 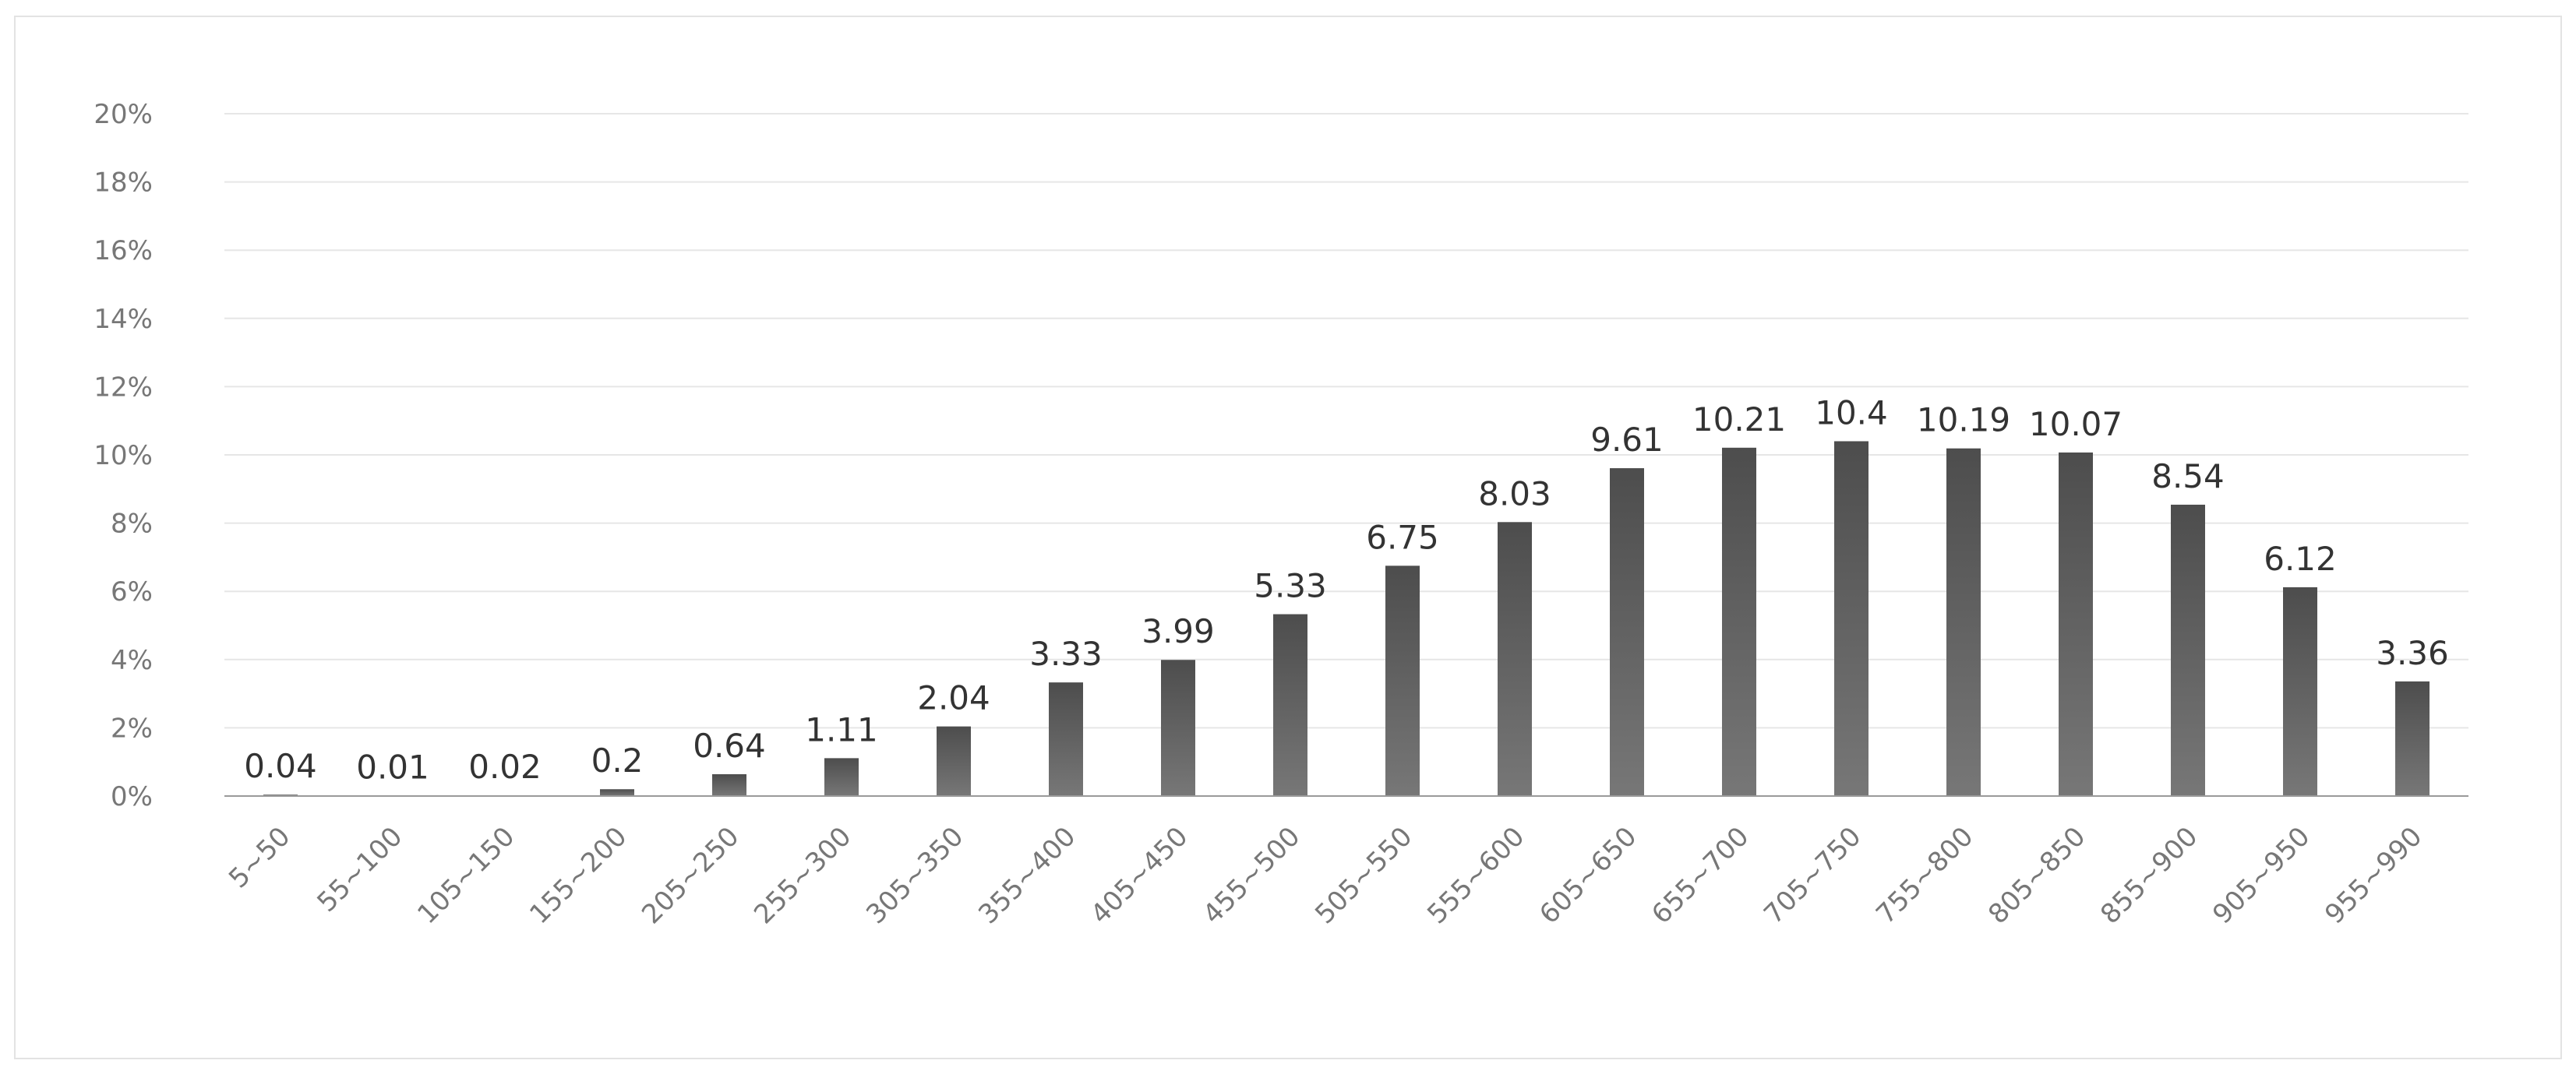 What do you see at coordinates (2076, 624) in the screenshot?
I see `bar-805~850` at bounding box center [2076, 624].